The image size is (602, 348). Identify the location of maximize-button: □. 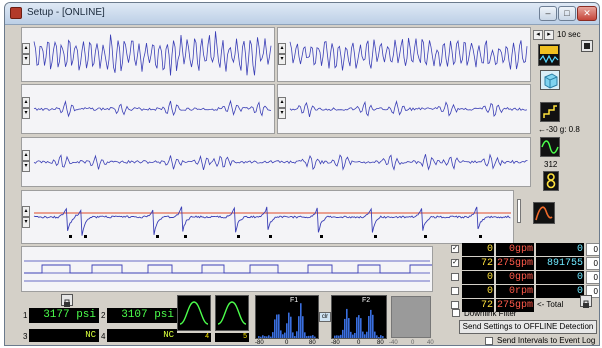
(567, 13).